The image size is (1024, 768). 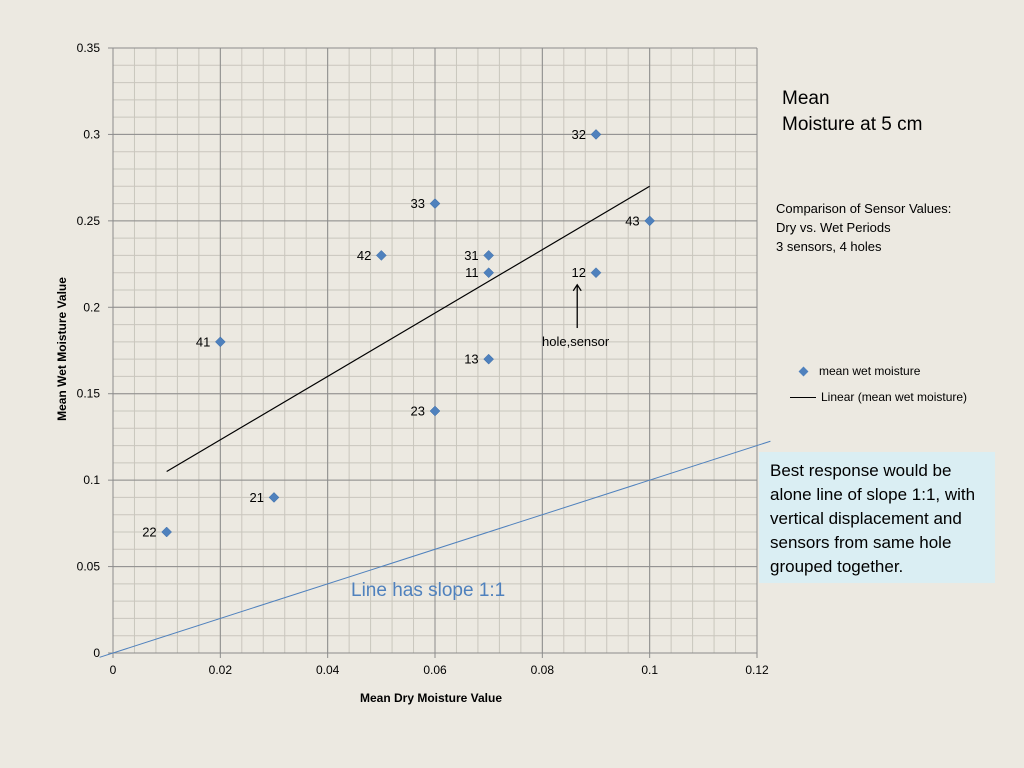 What do you see at coordinates (431, 698) in the screenshot?
I see `x-axis-title: Mean Dry Moisture Value` at bounding box center [431, 698].